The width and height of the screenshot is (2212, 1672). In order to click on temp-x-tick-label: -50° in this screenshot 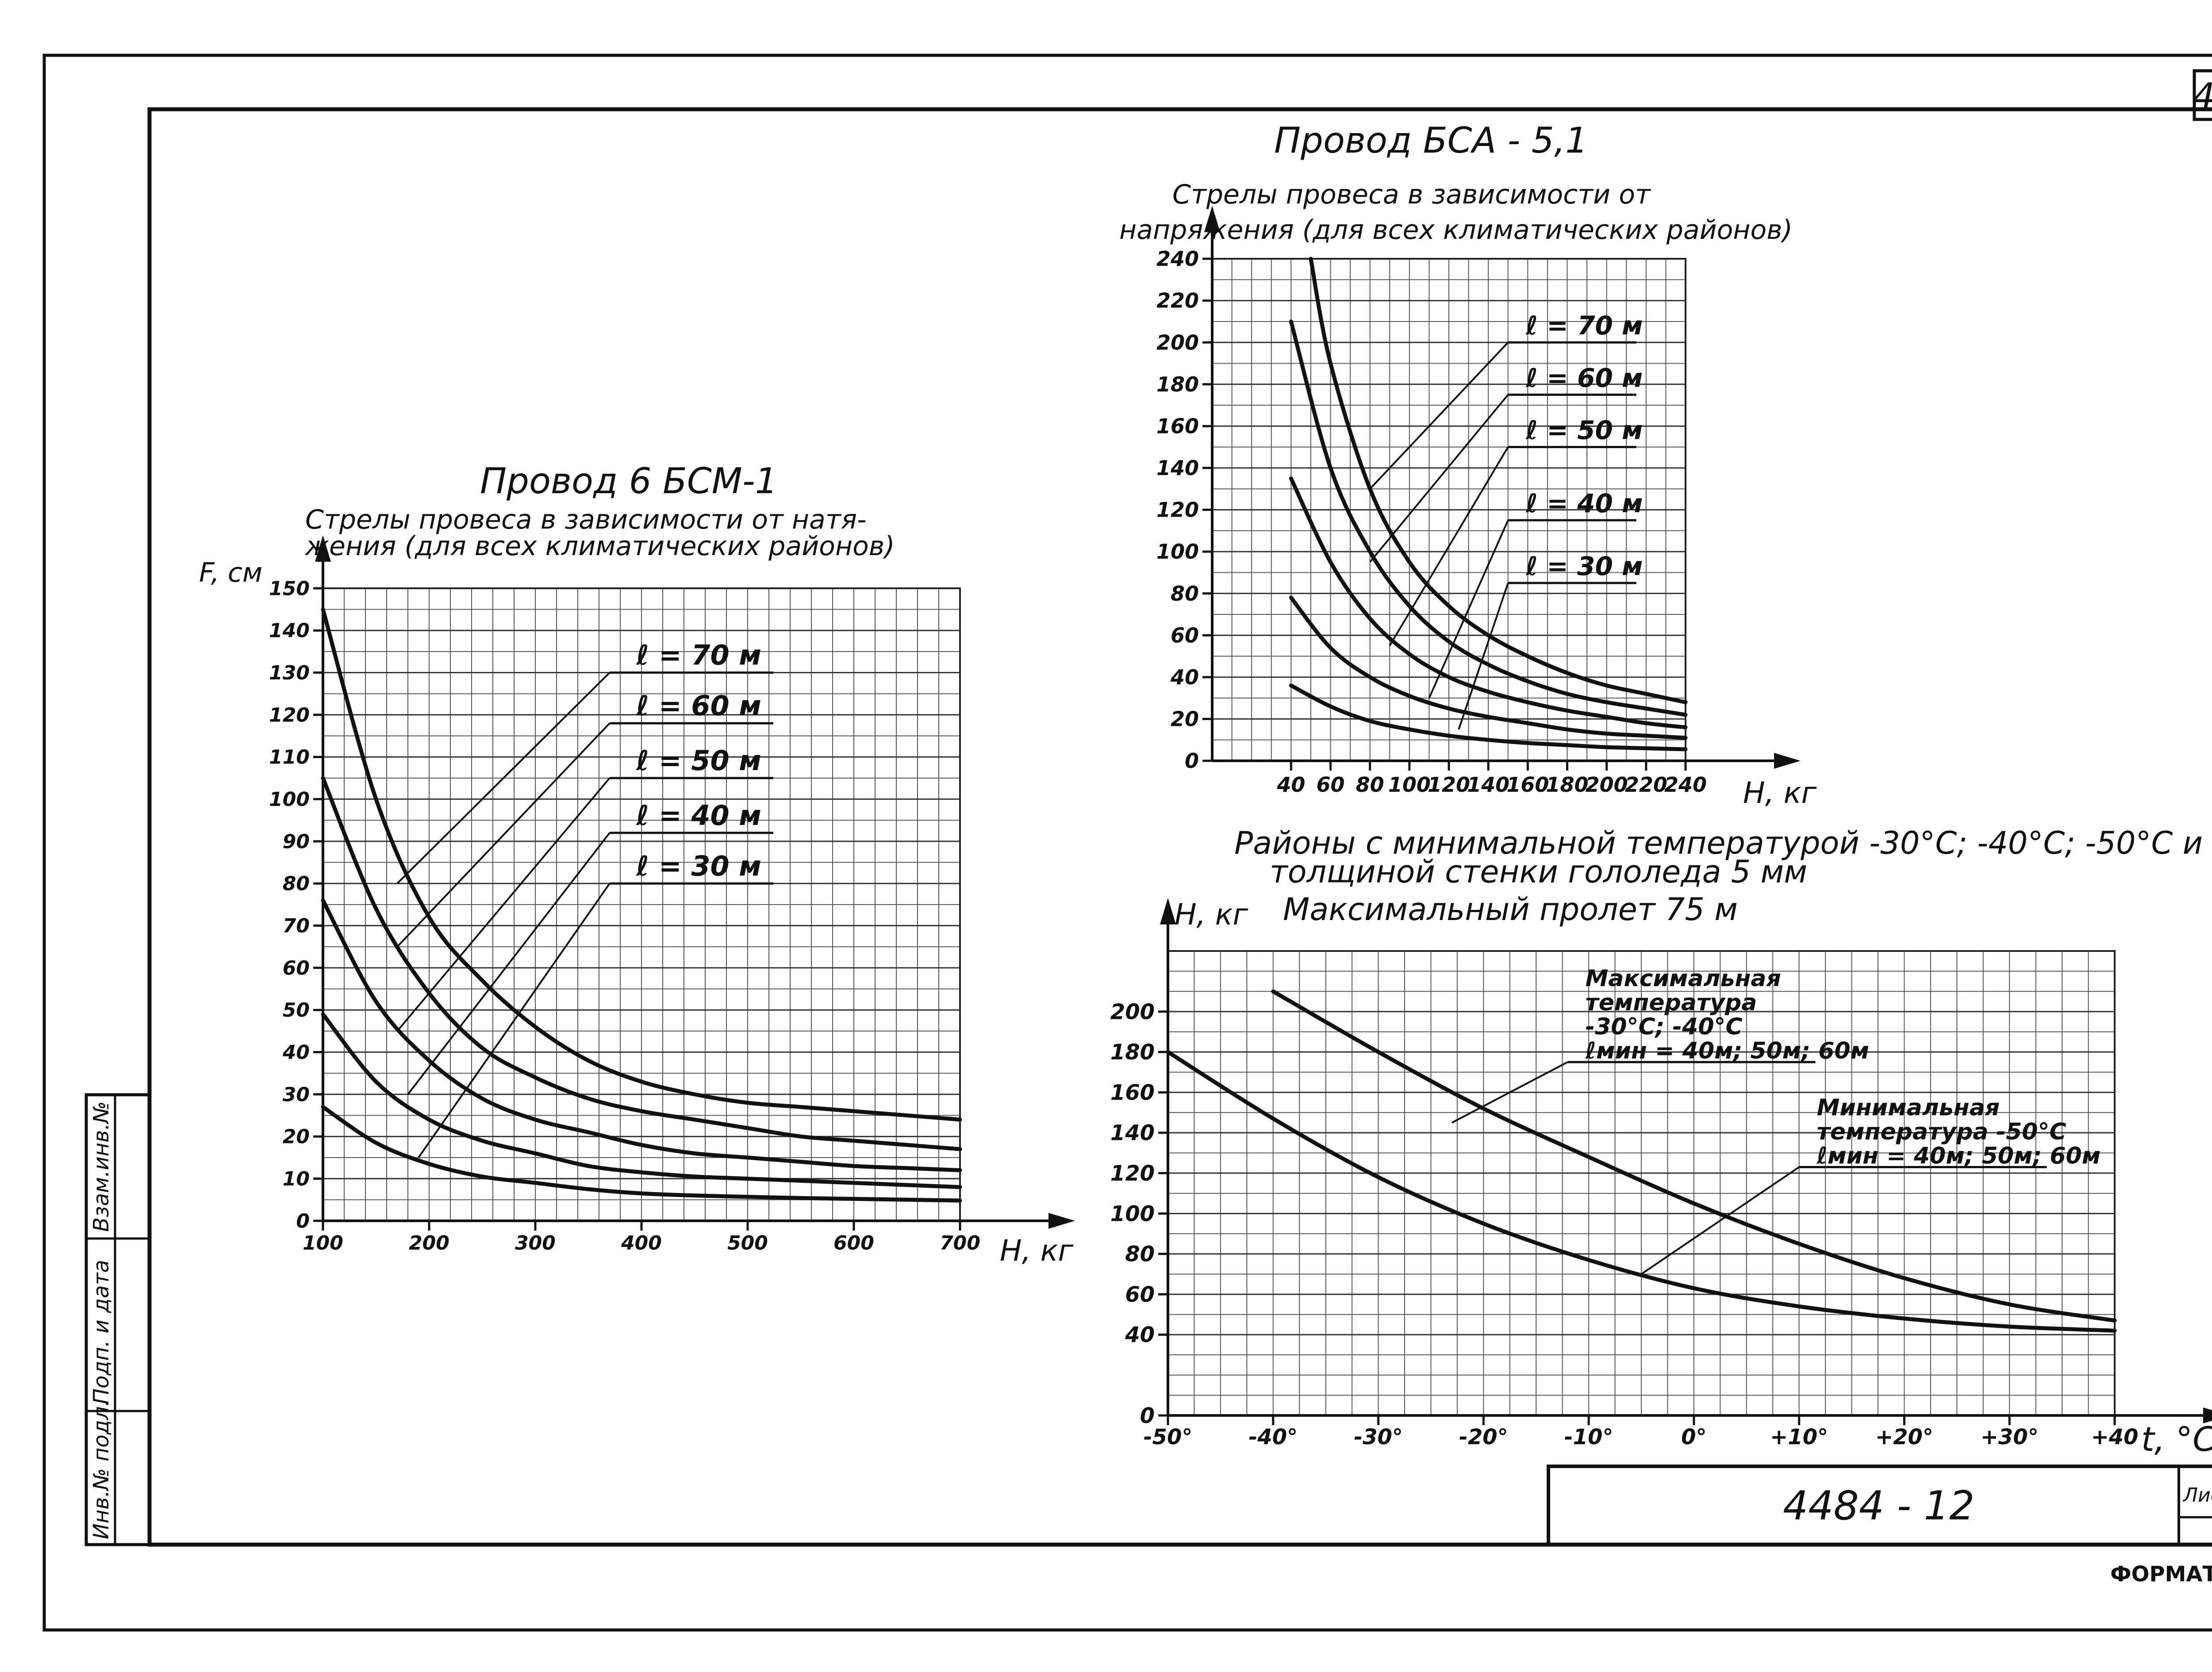, I will do `click(1169, 1437)`.